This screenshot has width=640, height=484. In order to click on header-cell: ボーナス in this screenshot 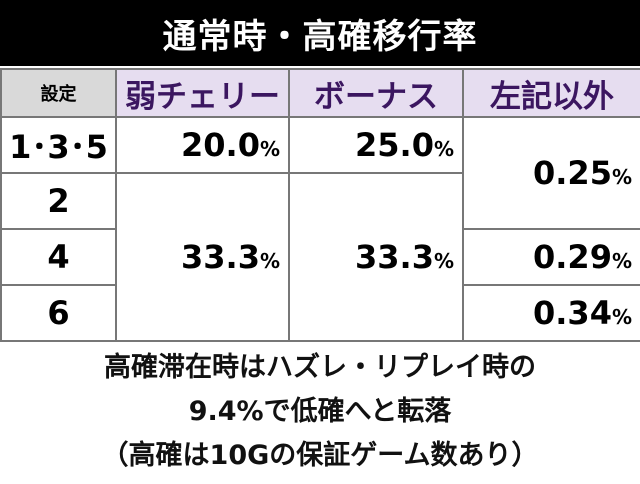, I will do `click(376, 93)`.